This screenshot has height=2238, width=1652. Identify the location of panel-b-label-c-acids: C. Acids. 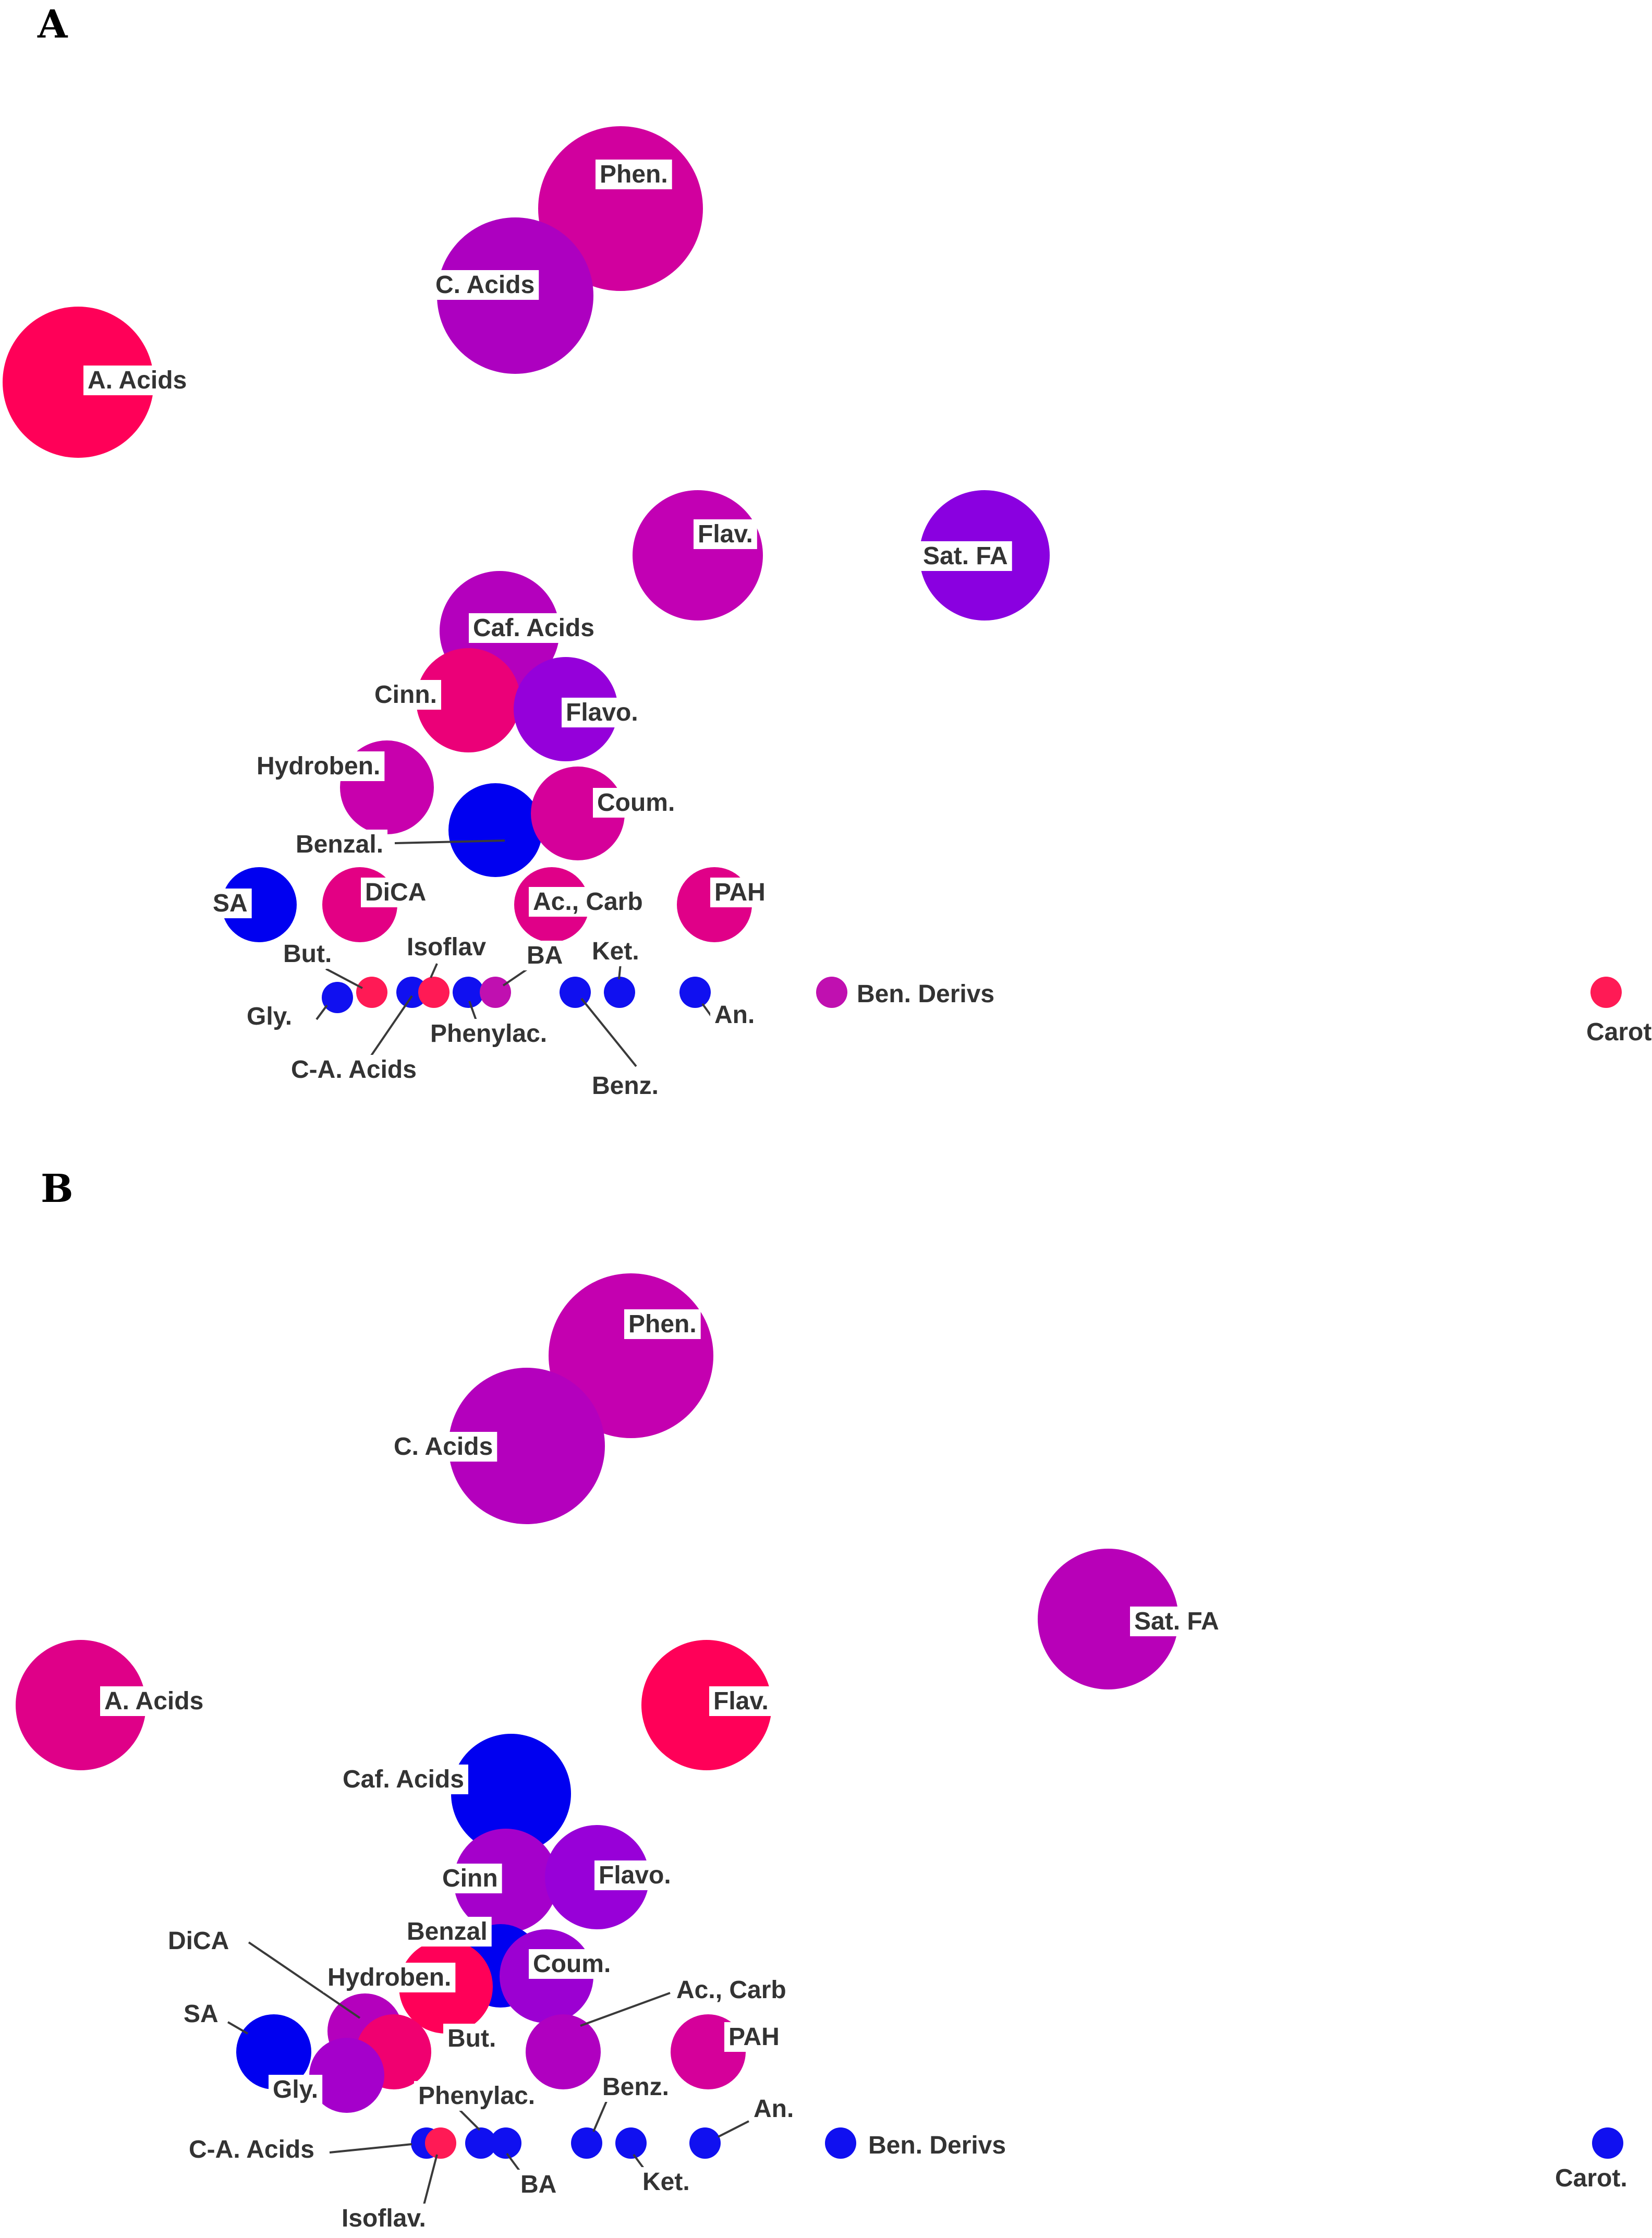
(444, 1447).